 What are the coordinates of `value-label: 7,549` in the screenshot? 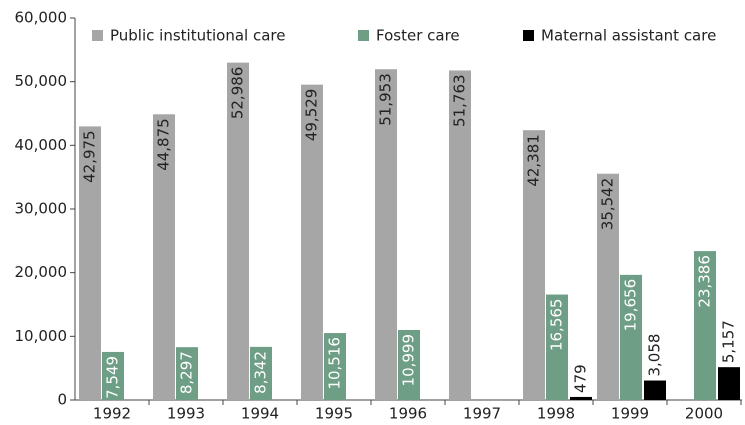 It's located at (113, 377).